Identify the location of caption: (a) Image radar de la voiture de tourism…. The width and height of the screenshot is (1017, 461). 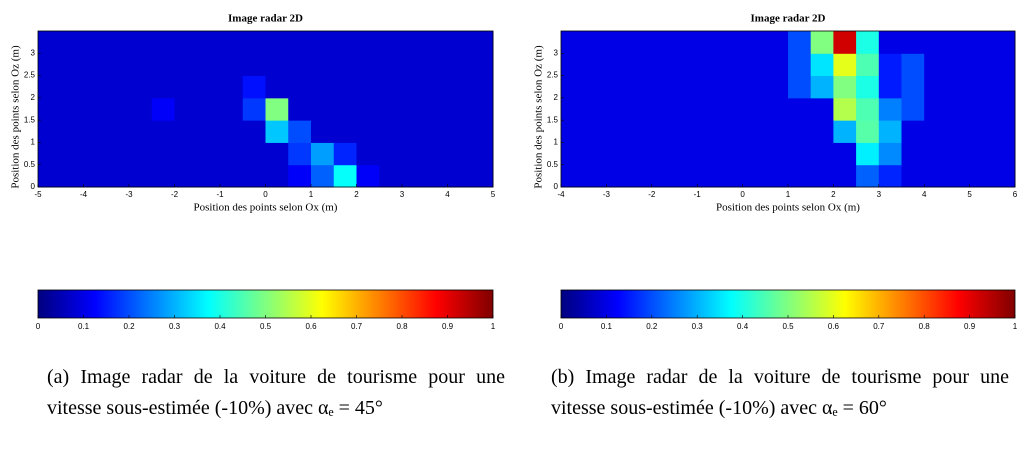
(276, 392).